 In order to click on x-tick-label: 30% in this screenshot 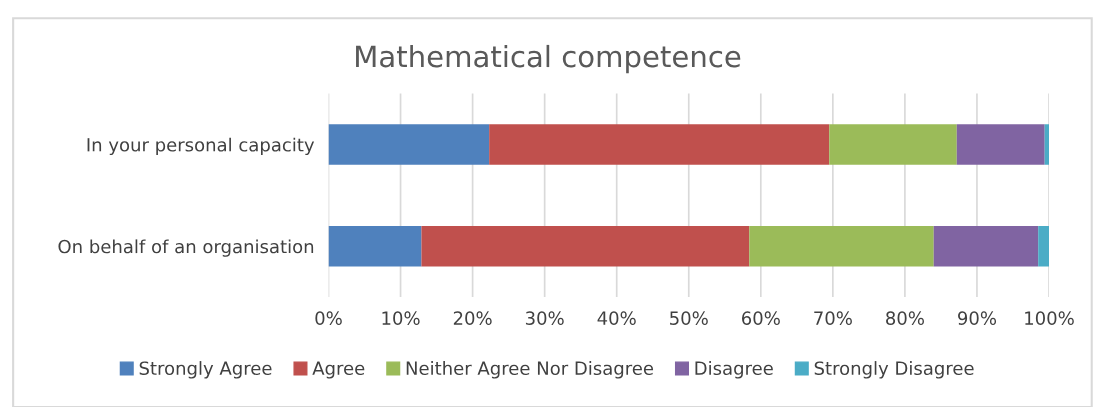, I will do `click(544, 318)`.